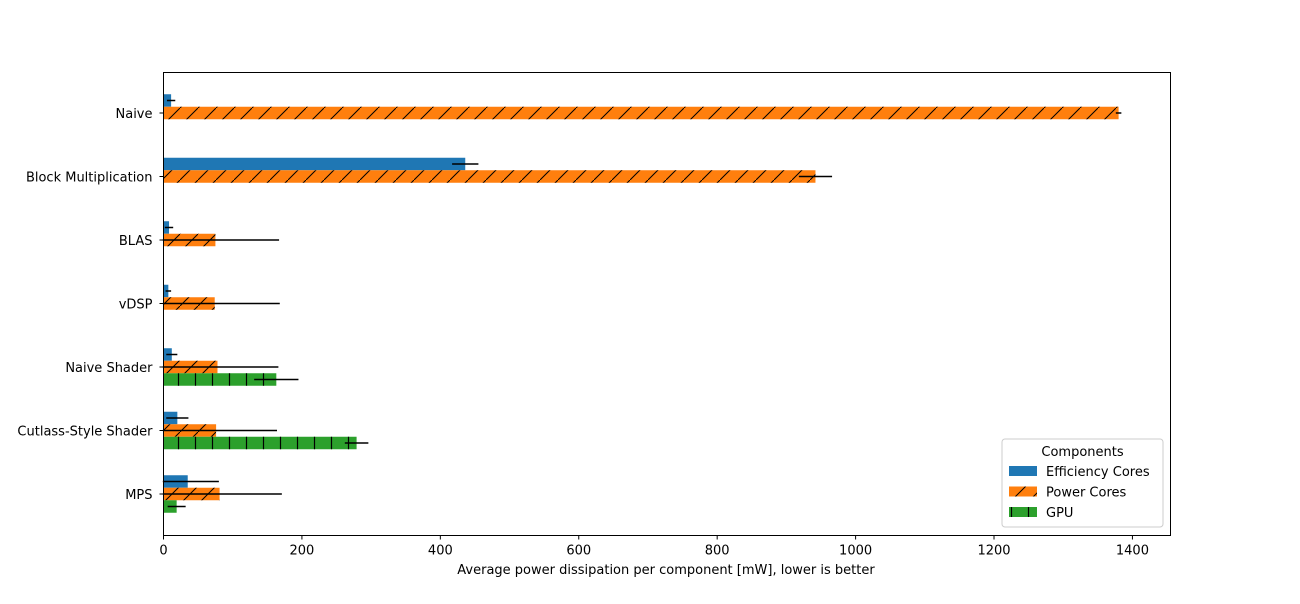 This screenshot has height=604, width=1300. Describe the element at coordinates (136, 241) in the screenshot. I see `y-tick-label: BLAS` at that location.